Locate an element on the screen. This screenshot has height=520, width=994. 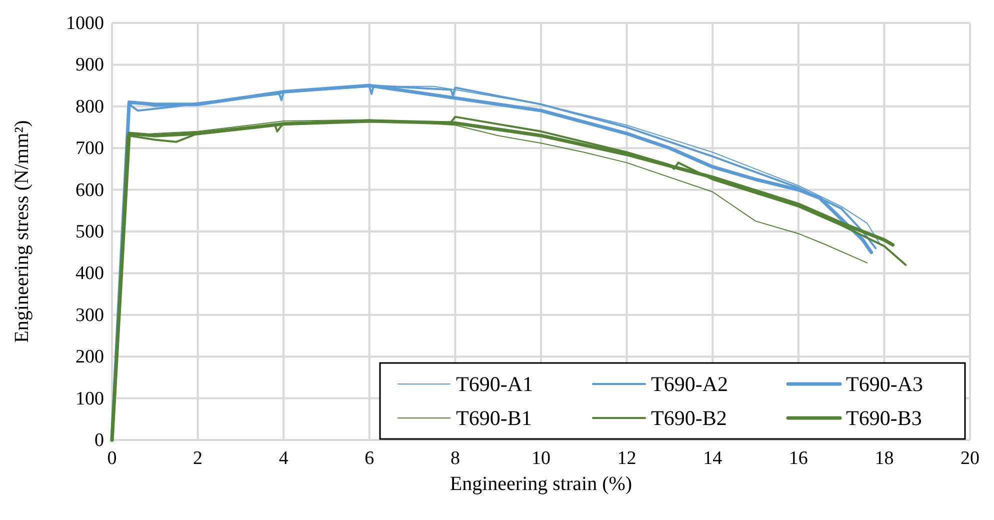
x-tick-label: 16 is located at coordinates (798, 458).